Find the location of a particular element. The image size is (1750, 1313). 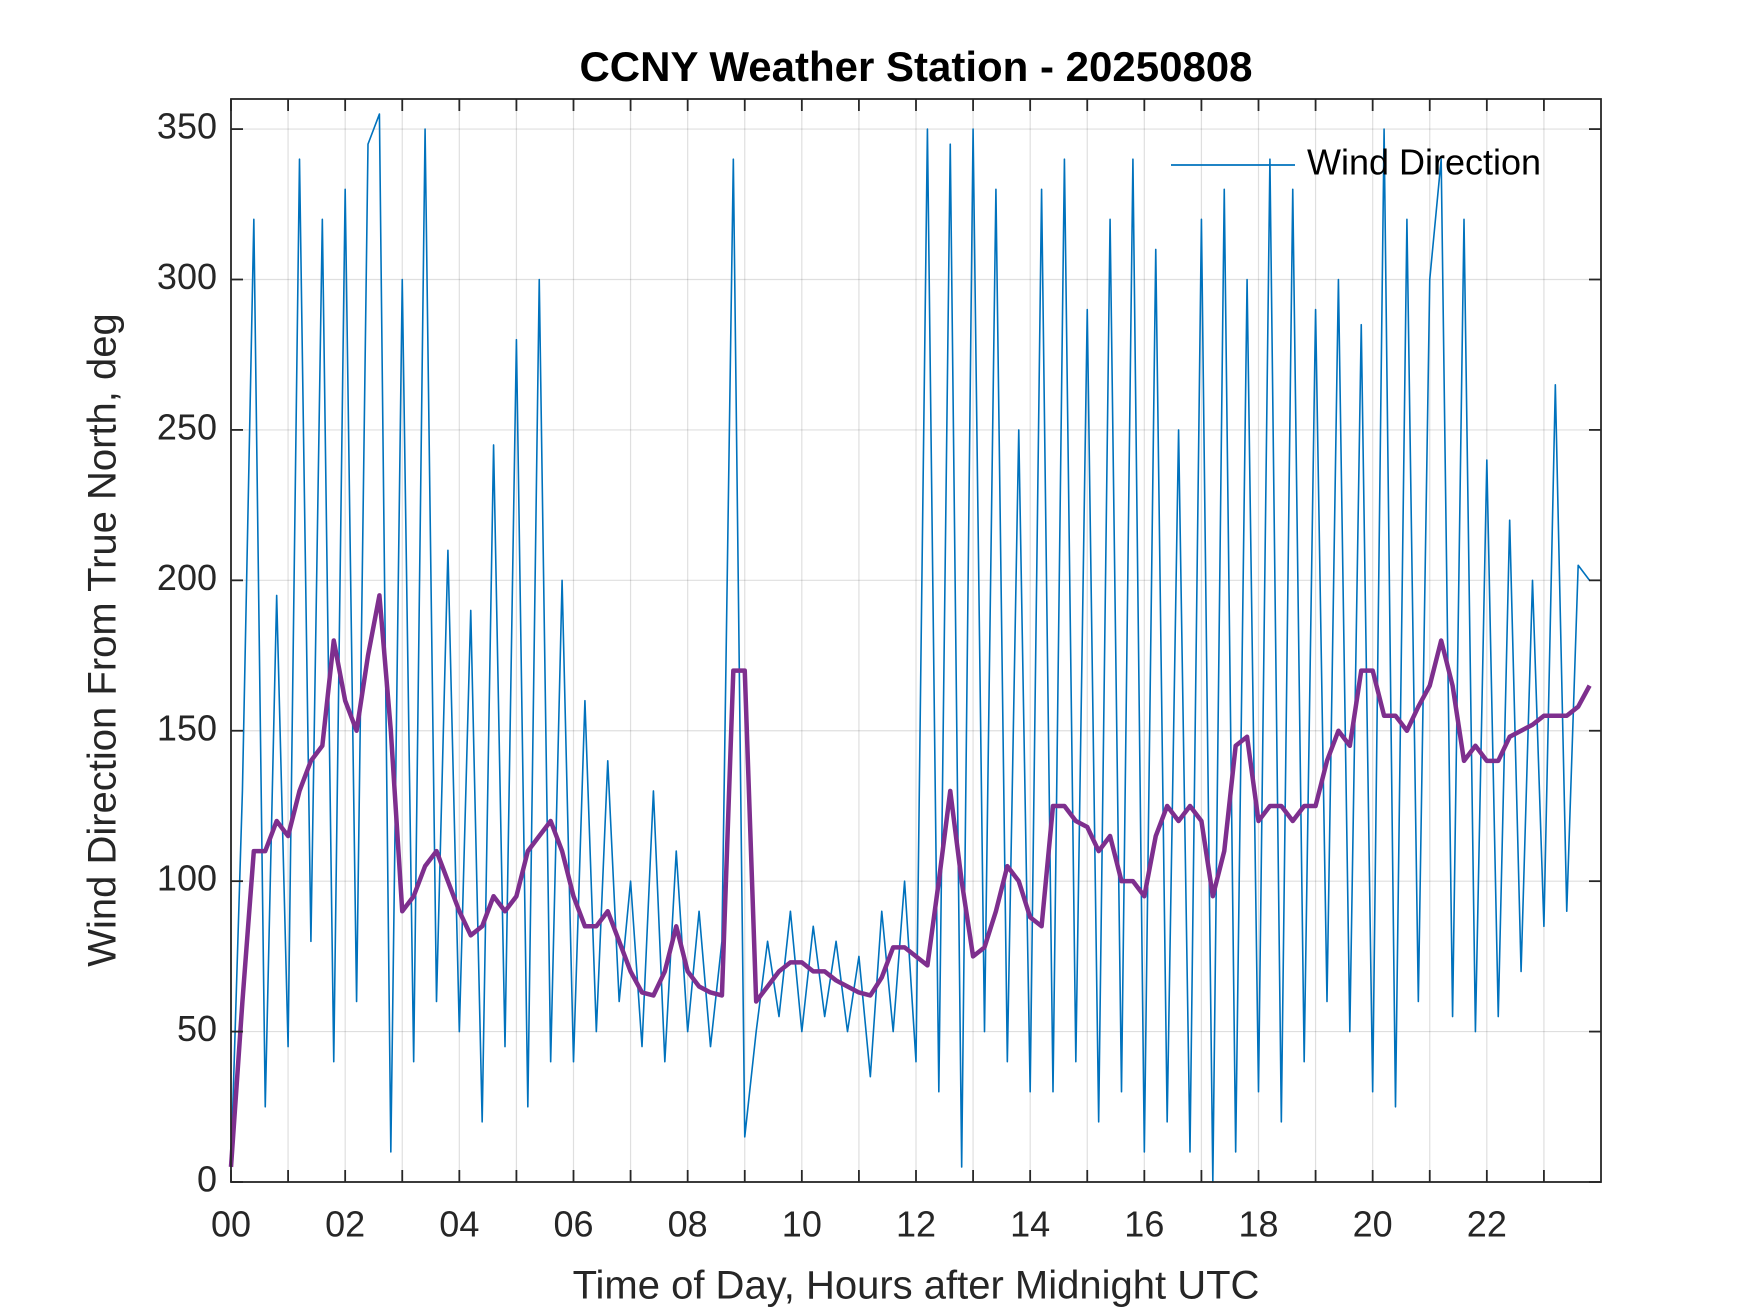

legend-label: Wind Direction is located at coordinates (1424, 162).